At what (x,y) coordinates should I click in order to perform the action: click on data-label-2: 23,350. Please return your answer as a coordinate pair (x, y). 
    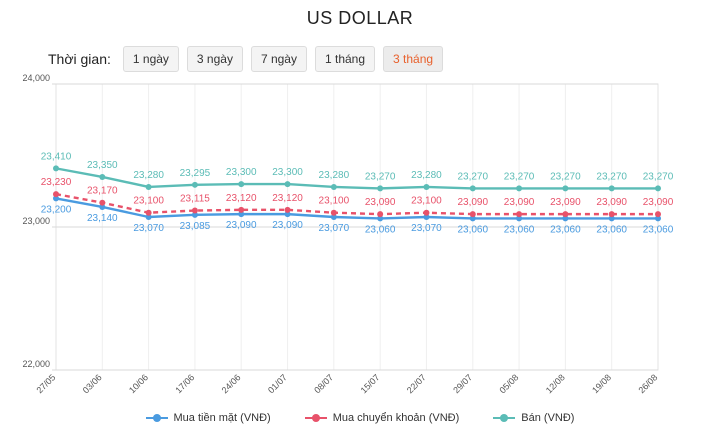
    Looking at the image, I should click on (102, 165).